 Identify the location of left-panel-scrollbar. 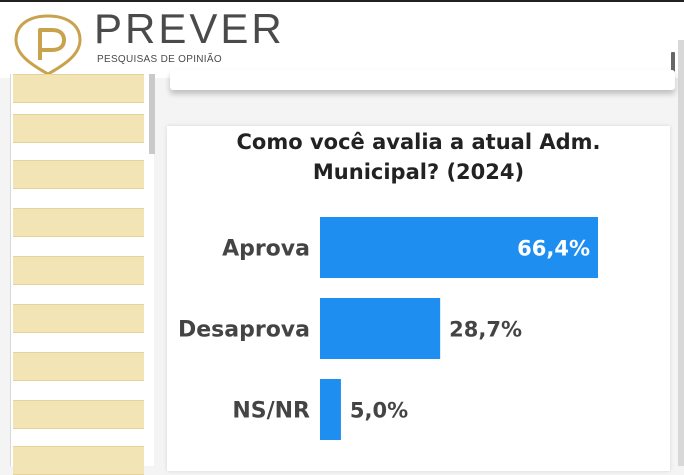
(152, 114).